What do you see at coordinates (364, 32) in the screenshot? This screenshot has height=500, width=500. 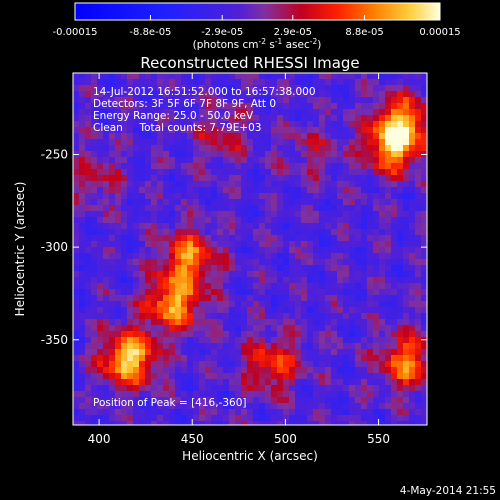 I see `colorbar-tick-label: 8.8e-05` at bounding box center [364, 32].